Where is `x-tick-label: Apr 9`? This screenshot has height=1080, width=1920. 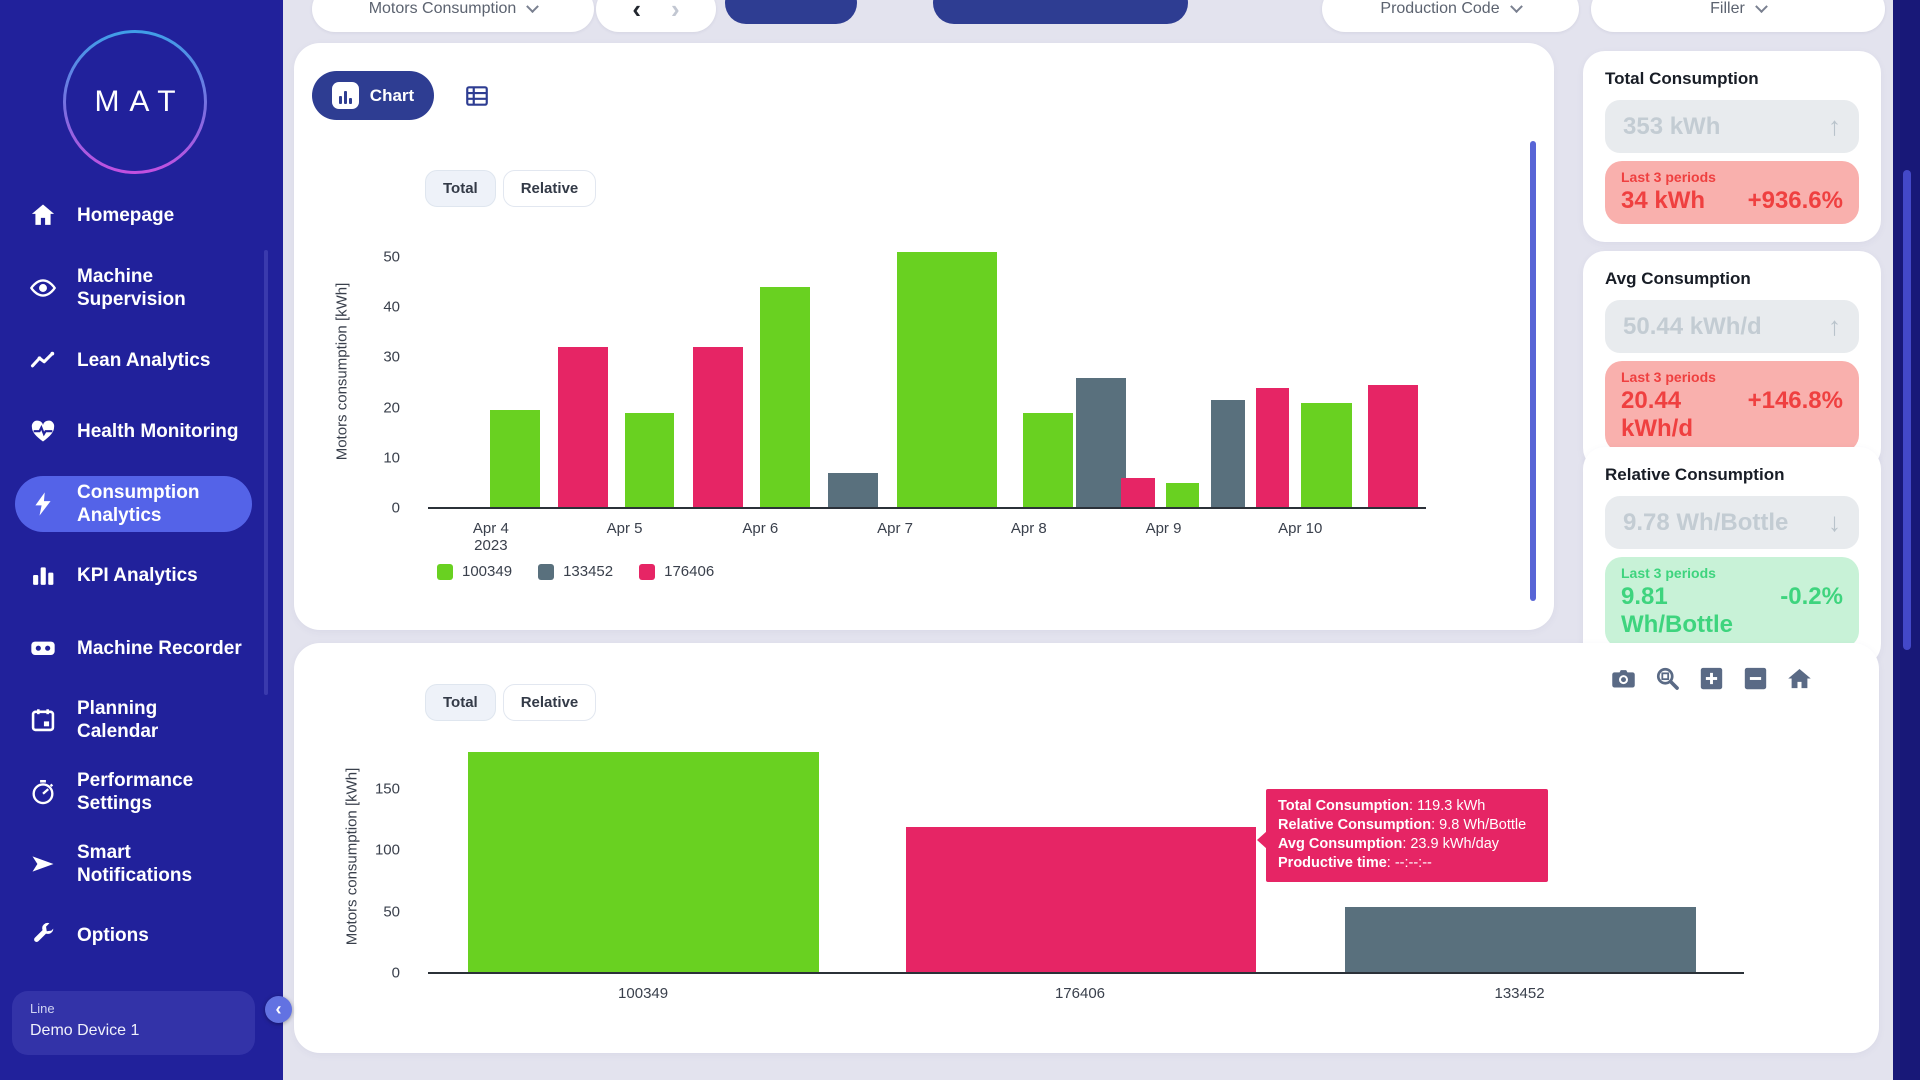 x-tick-label: Apr 9 is located at coordinates (1163, 528).